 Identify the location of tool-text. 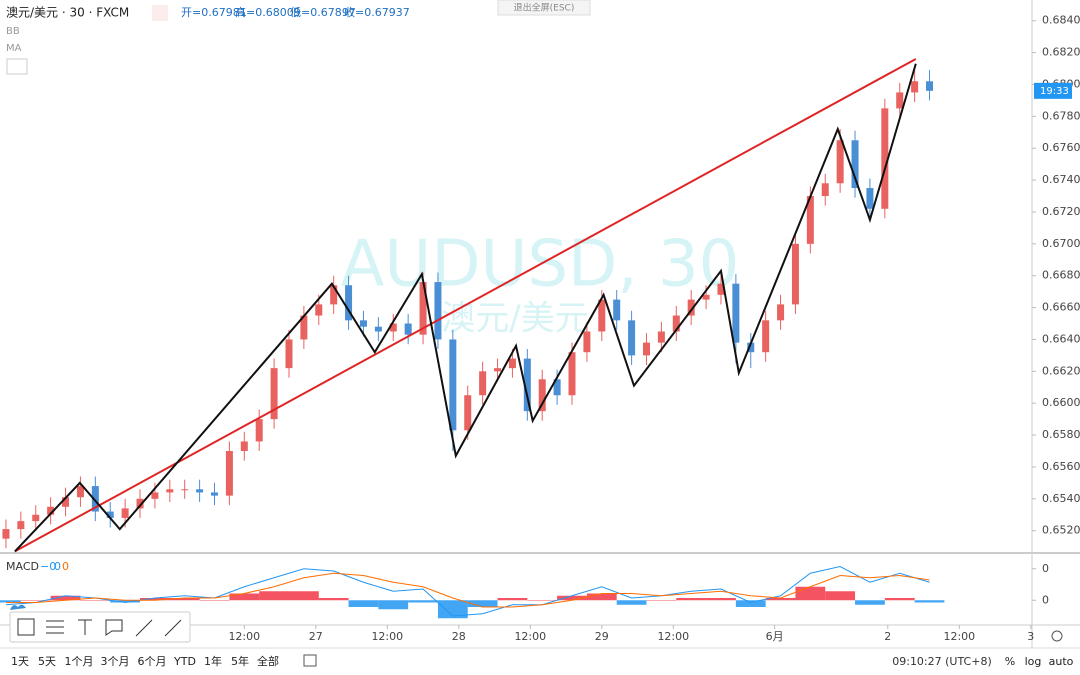
(85, 627).